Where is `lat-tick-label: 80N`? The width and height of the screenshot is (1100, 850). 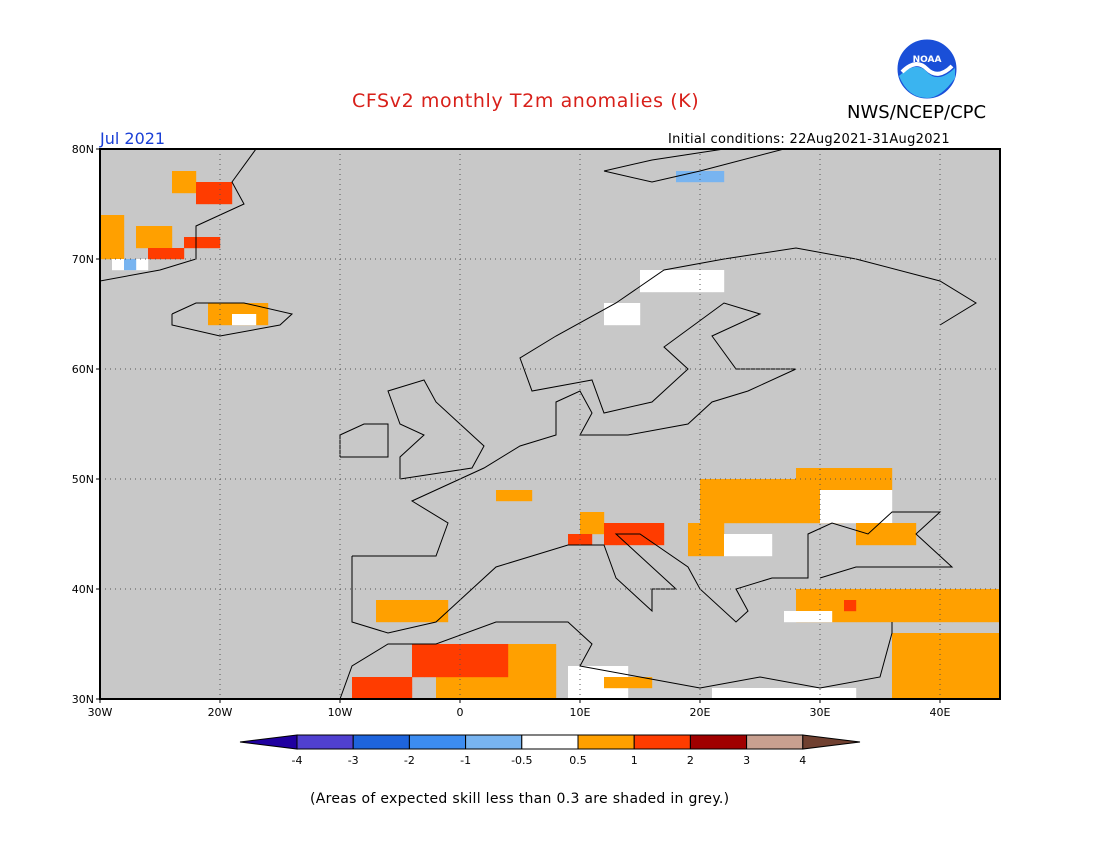
lat-tick-label: 80N is located at coordinates (83, 149).